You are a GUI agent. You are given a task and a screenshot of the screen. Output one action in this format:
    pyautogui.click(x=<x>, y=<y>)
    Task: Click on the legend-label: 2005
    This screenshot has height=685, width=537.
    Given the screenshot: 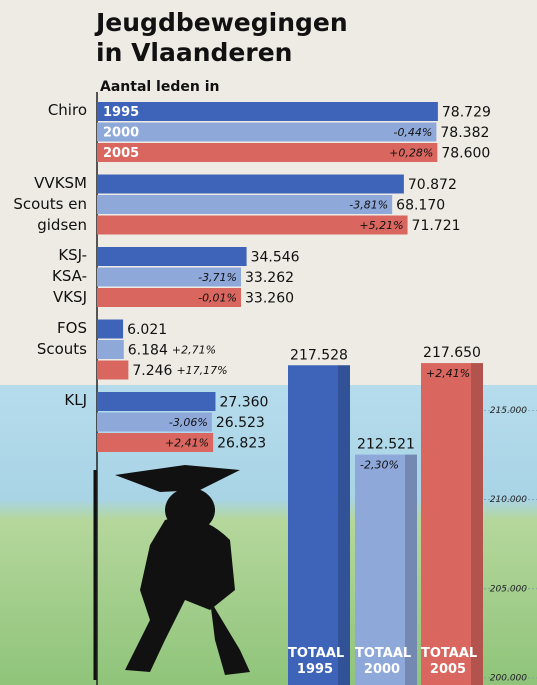 What is the action you would take?
    pyautogui.click(x=121, y=153)
    